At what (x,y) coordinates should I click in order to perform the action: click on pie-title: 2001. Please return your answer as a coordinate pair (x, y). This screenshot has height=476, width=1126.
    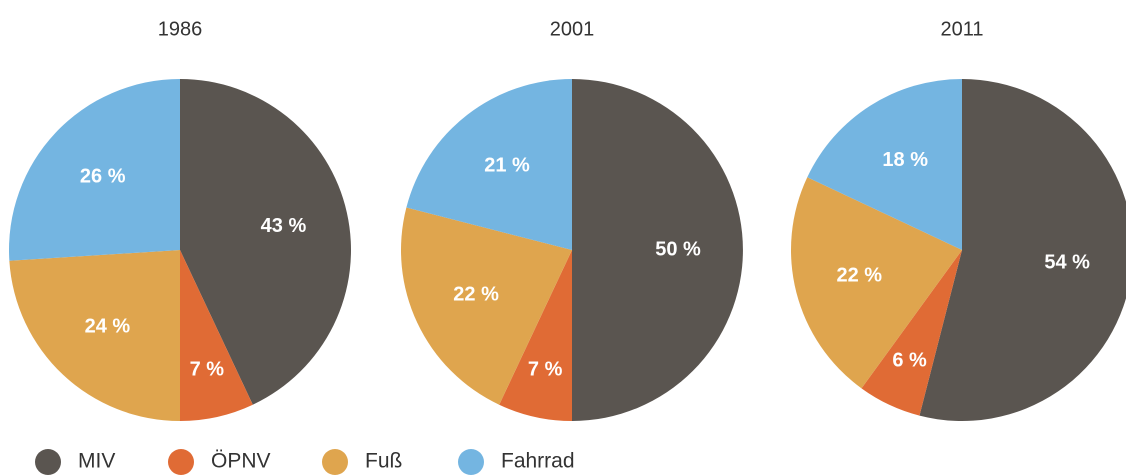
    Looking at the image, I should click on (572, 29).